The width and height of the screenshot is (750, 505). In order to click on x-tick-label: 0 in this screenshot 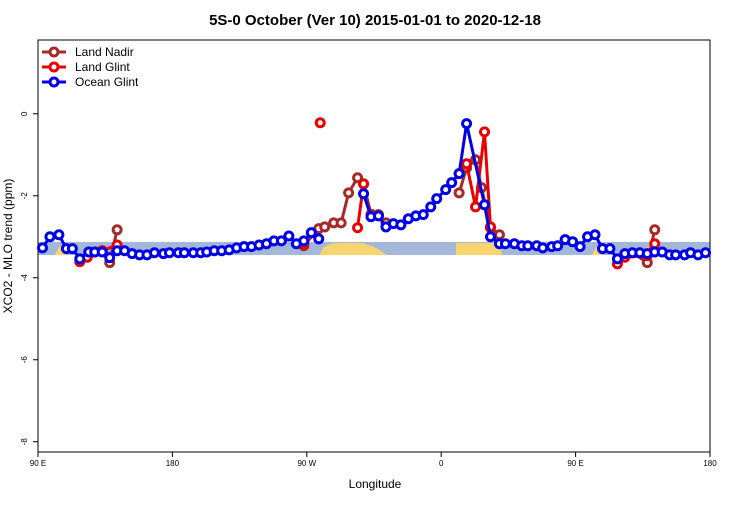, I will do `click(441, 463)`.